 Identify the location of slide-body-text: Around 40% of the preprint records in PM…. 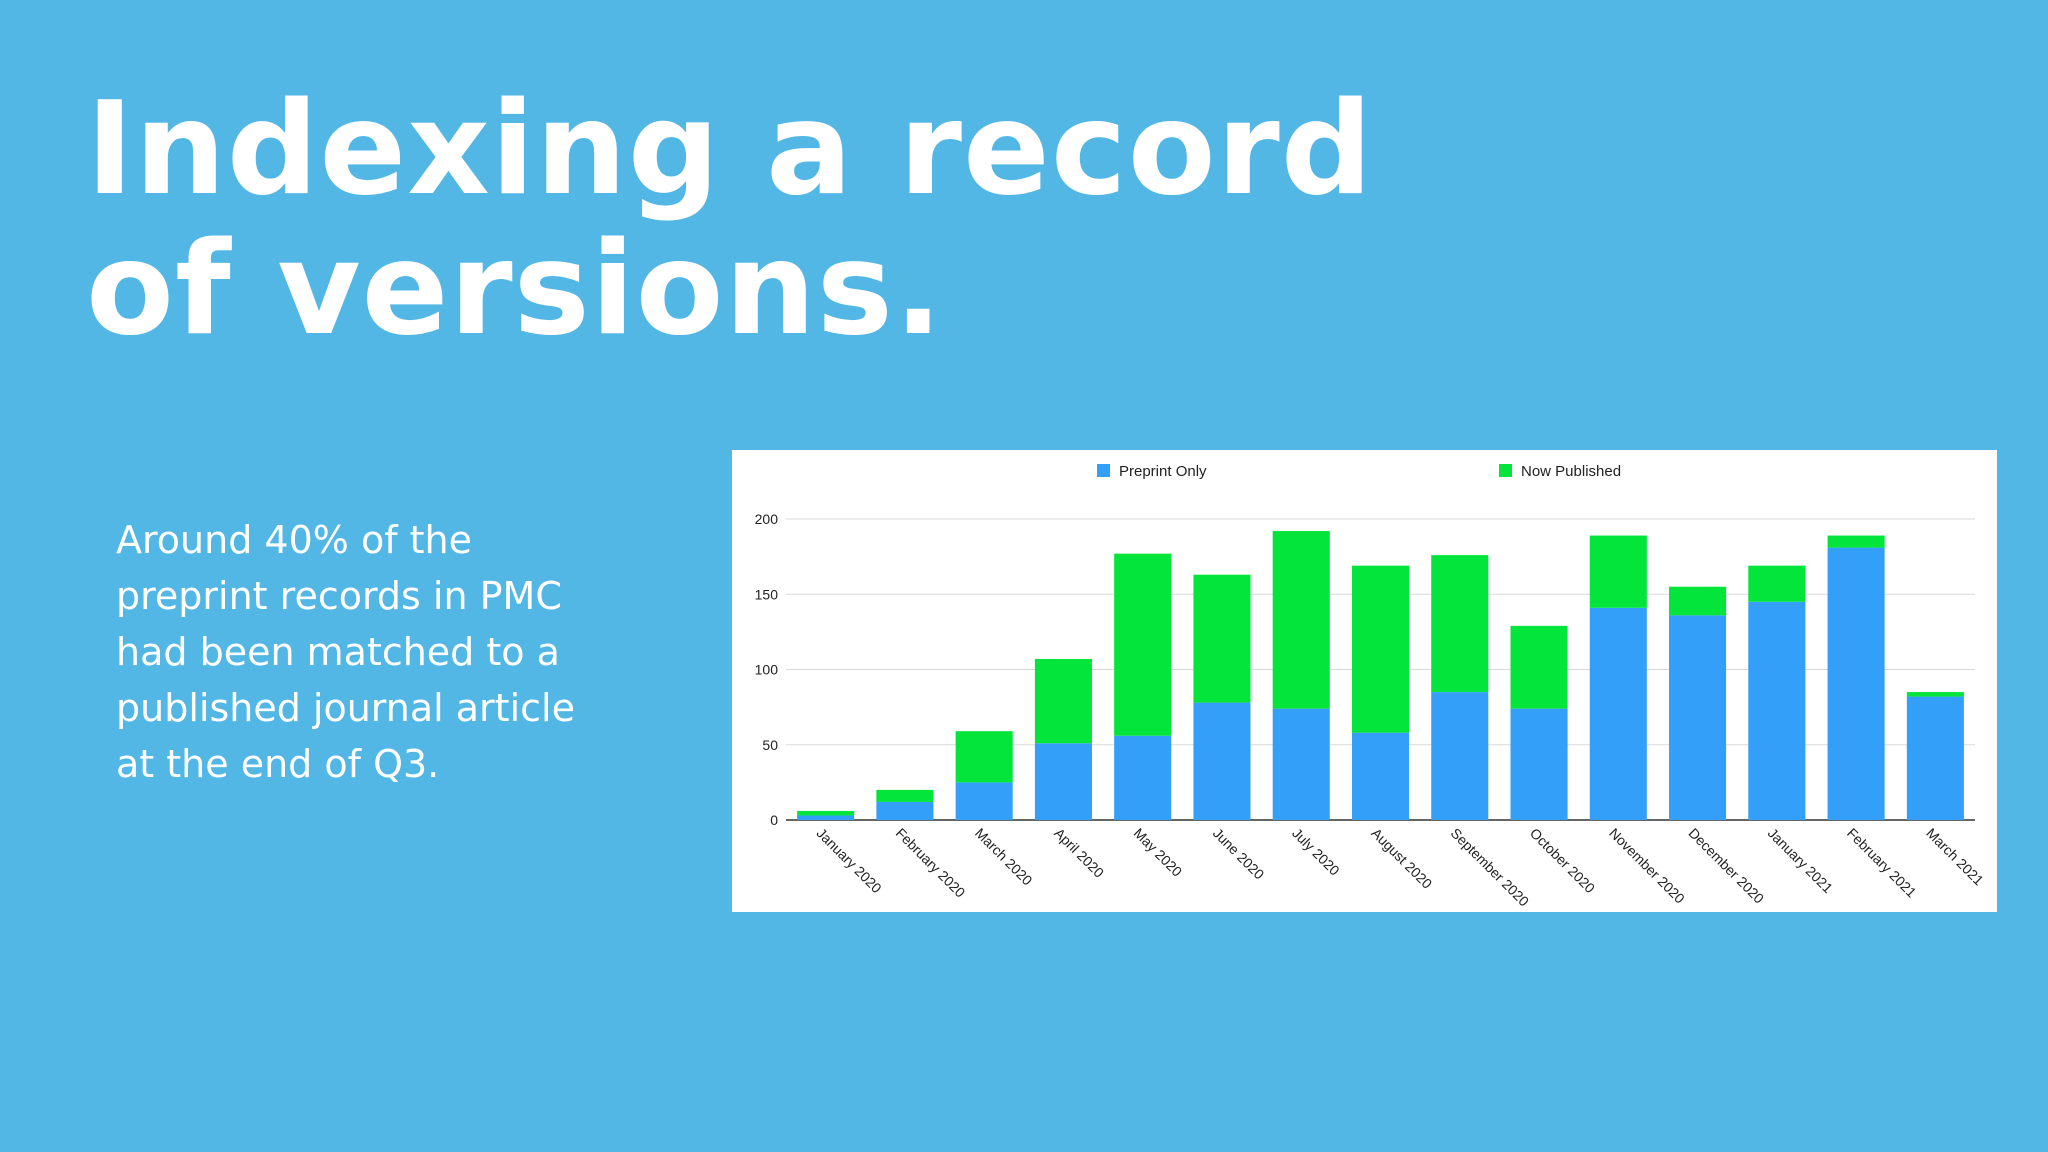
(376, 652).